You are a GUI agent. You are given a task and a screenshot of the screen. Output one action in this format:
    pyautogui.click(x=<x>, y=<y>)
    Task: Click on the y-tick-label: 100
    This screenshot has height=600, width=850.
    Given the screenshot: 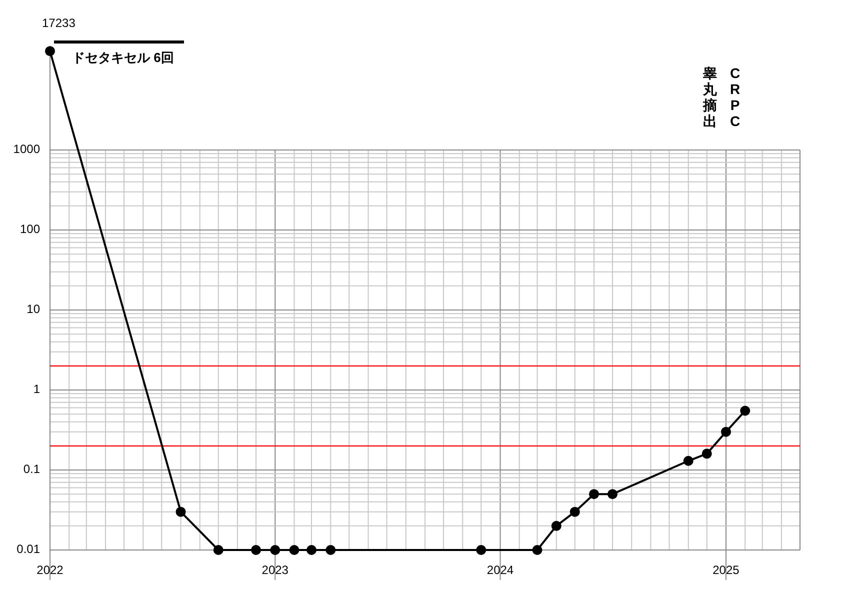 What is the action you would take?
    pyautogui.click(x=30, y=229)
    